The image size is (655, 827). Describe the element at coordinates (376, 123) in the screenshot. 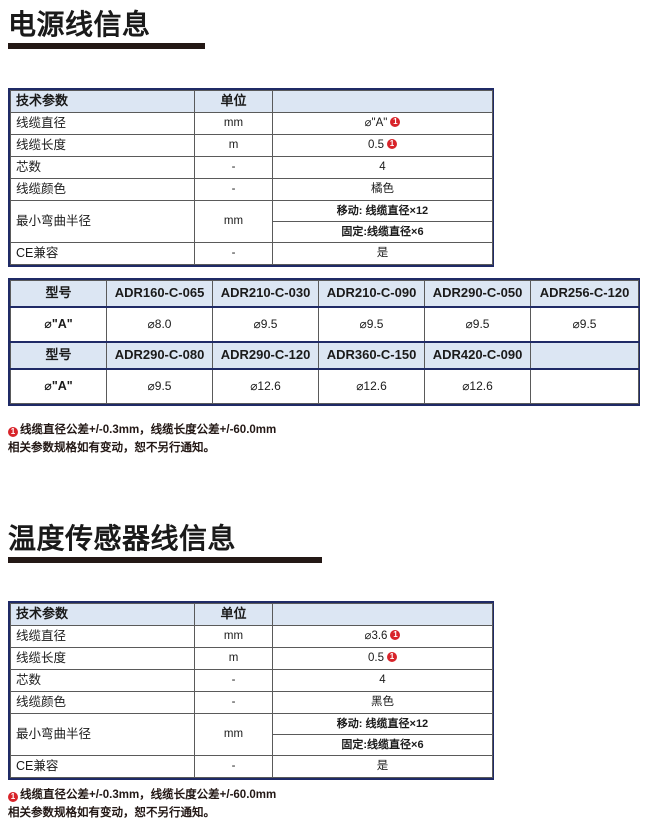

I see `param-value-text: ⌀"A"` at that location.